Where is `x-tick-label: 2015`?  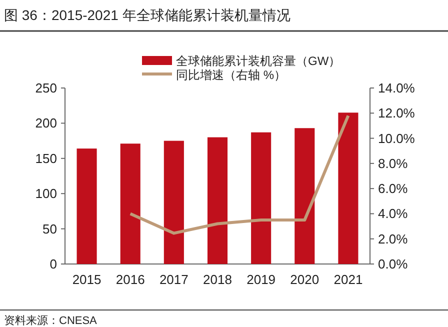 x-tick-label: 2015 is located at coordinates (87, 279).